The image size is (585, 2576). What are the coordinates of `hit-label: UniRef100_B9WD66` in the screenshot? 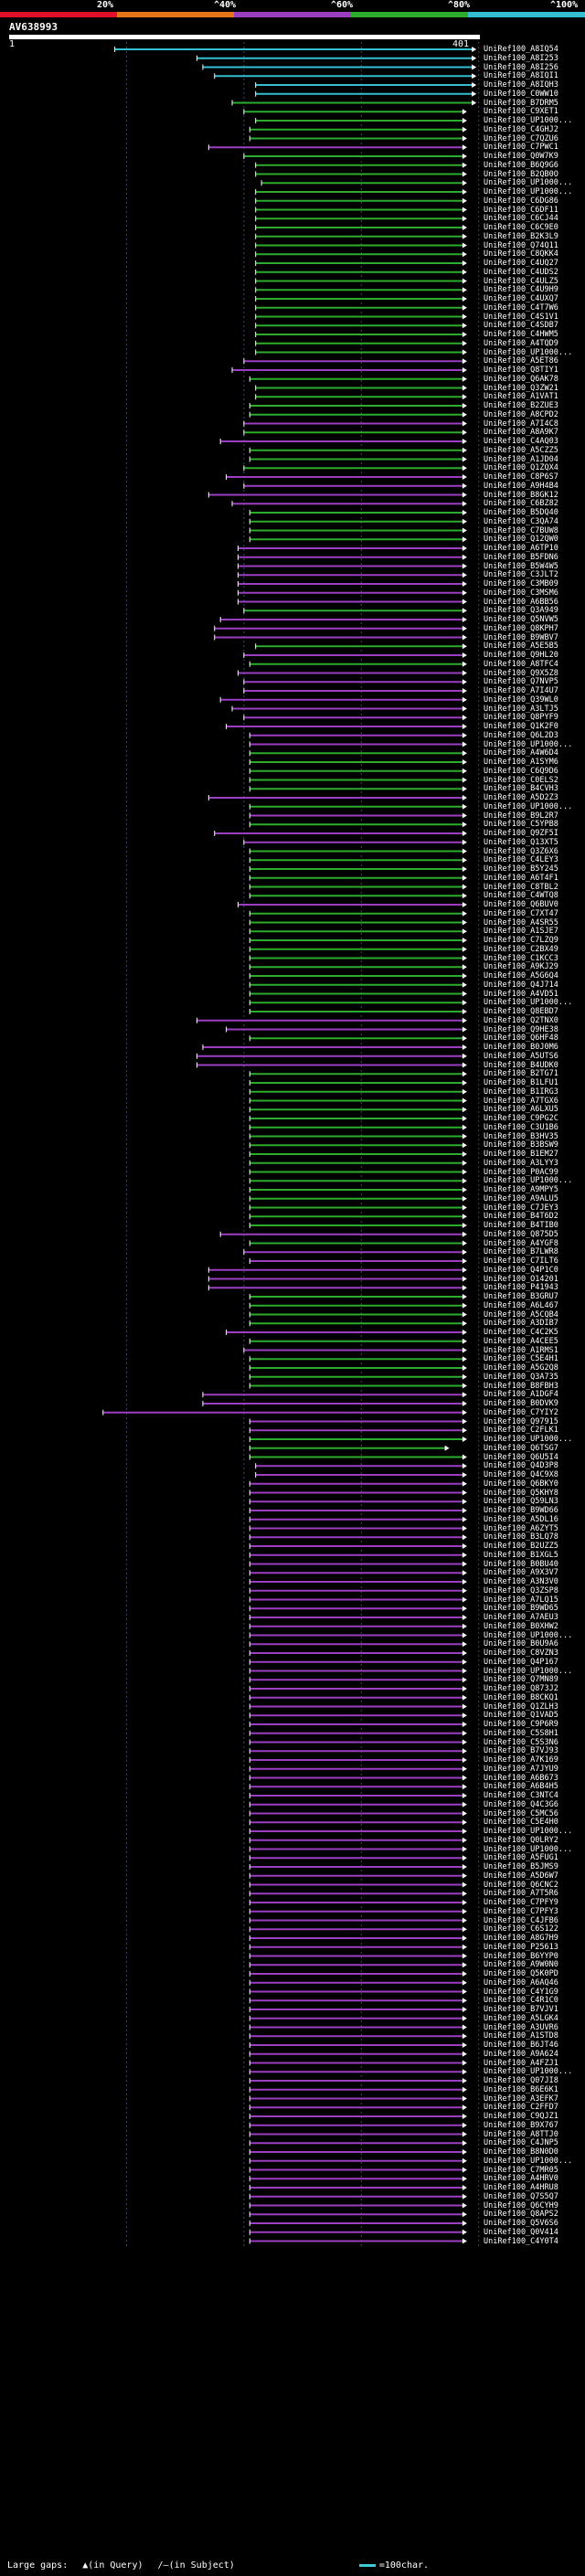 It's located at (521, 1510).